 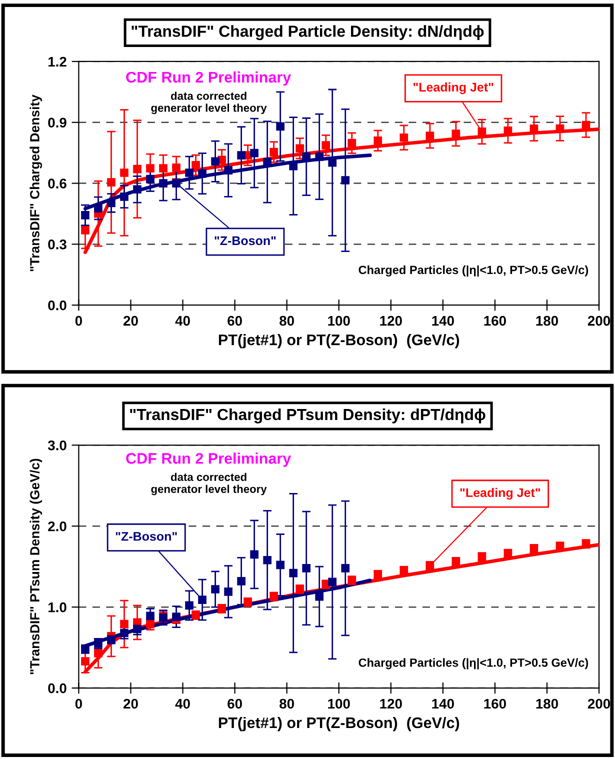 I want to click on y-tick-label: 0.0, so click(x=57, y=305).